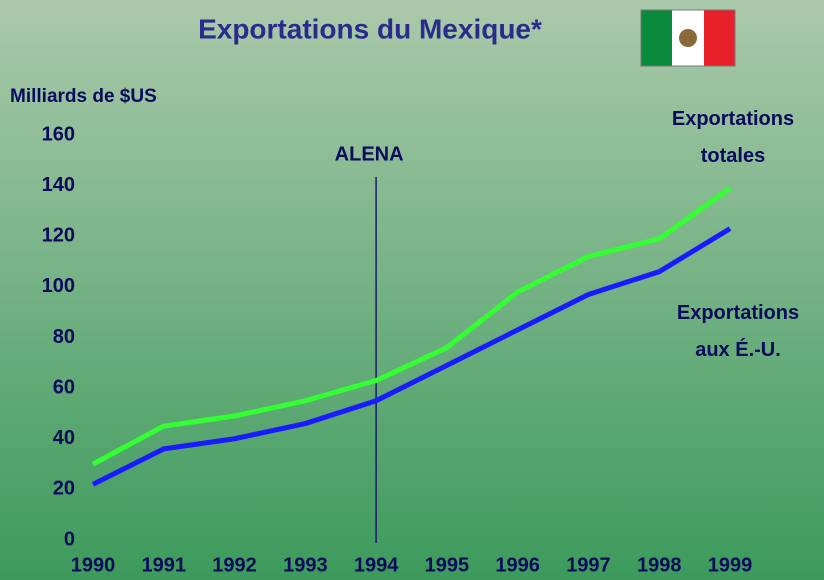  What do you see at coordinates (58, 134) in the screenshot?
I see `y-tick-label: 160` at bounding box center [58, 134].